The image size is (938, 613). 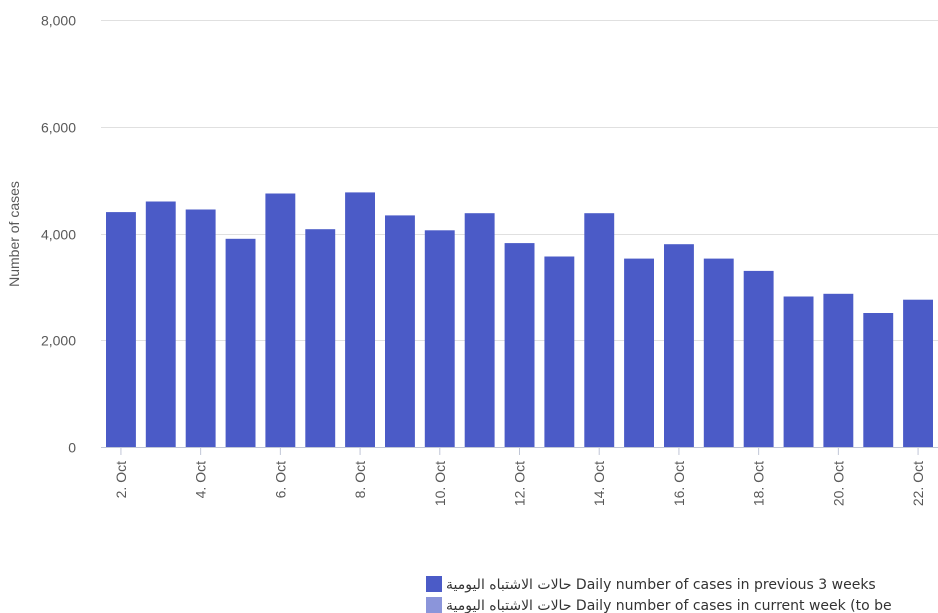 I want to click on y-tick-label: 8,000, so click(x=58, y=21).